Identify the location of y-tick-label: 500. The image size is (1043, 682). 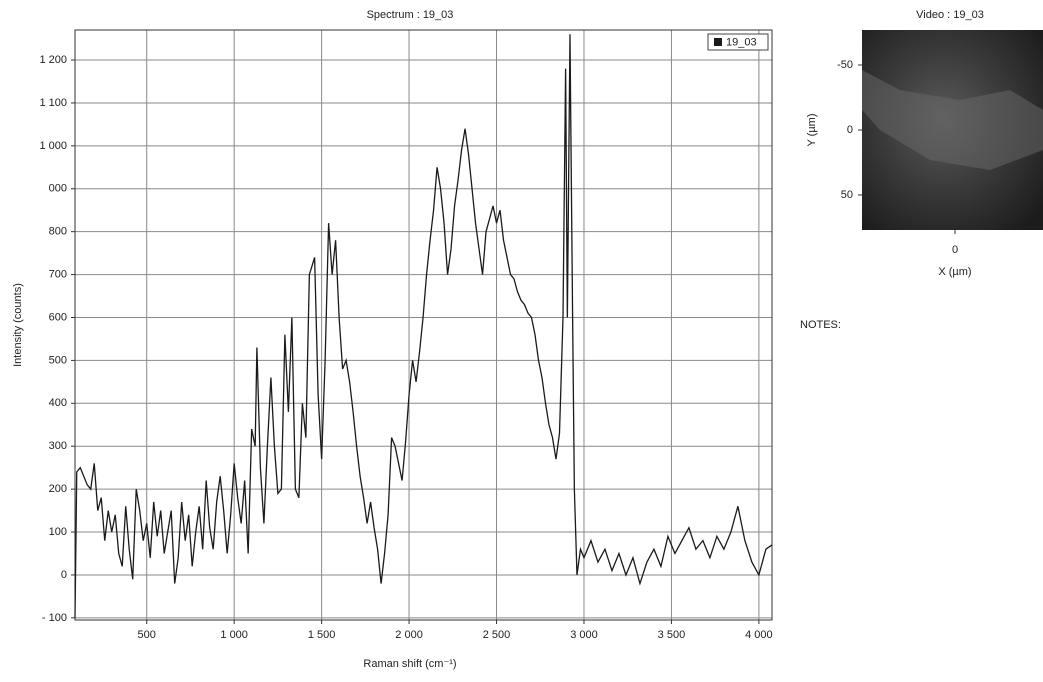
(58, 360).